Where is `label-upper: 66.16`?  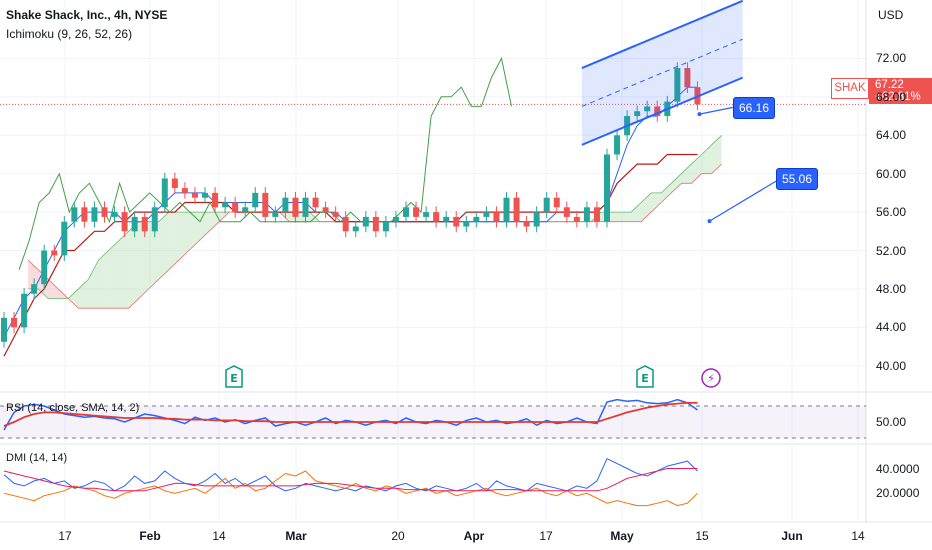 label-upper: 66.16 is located at coordinates (754, 108).